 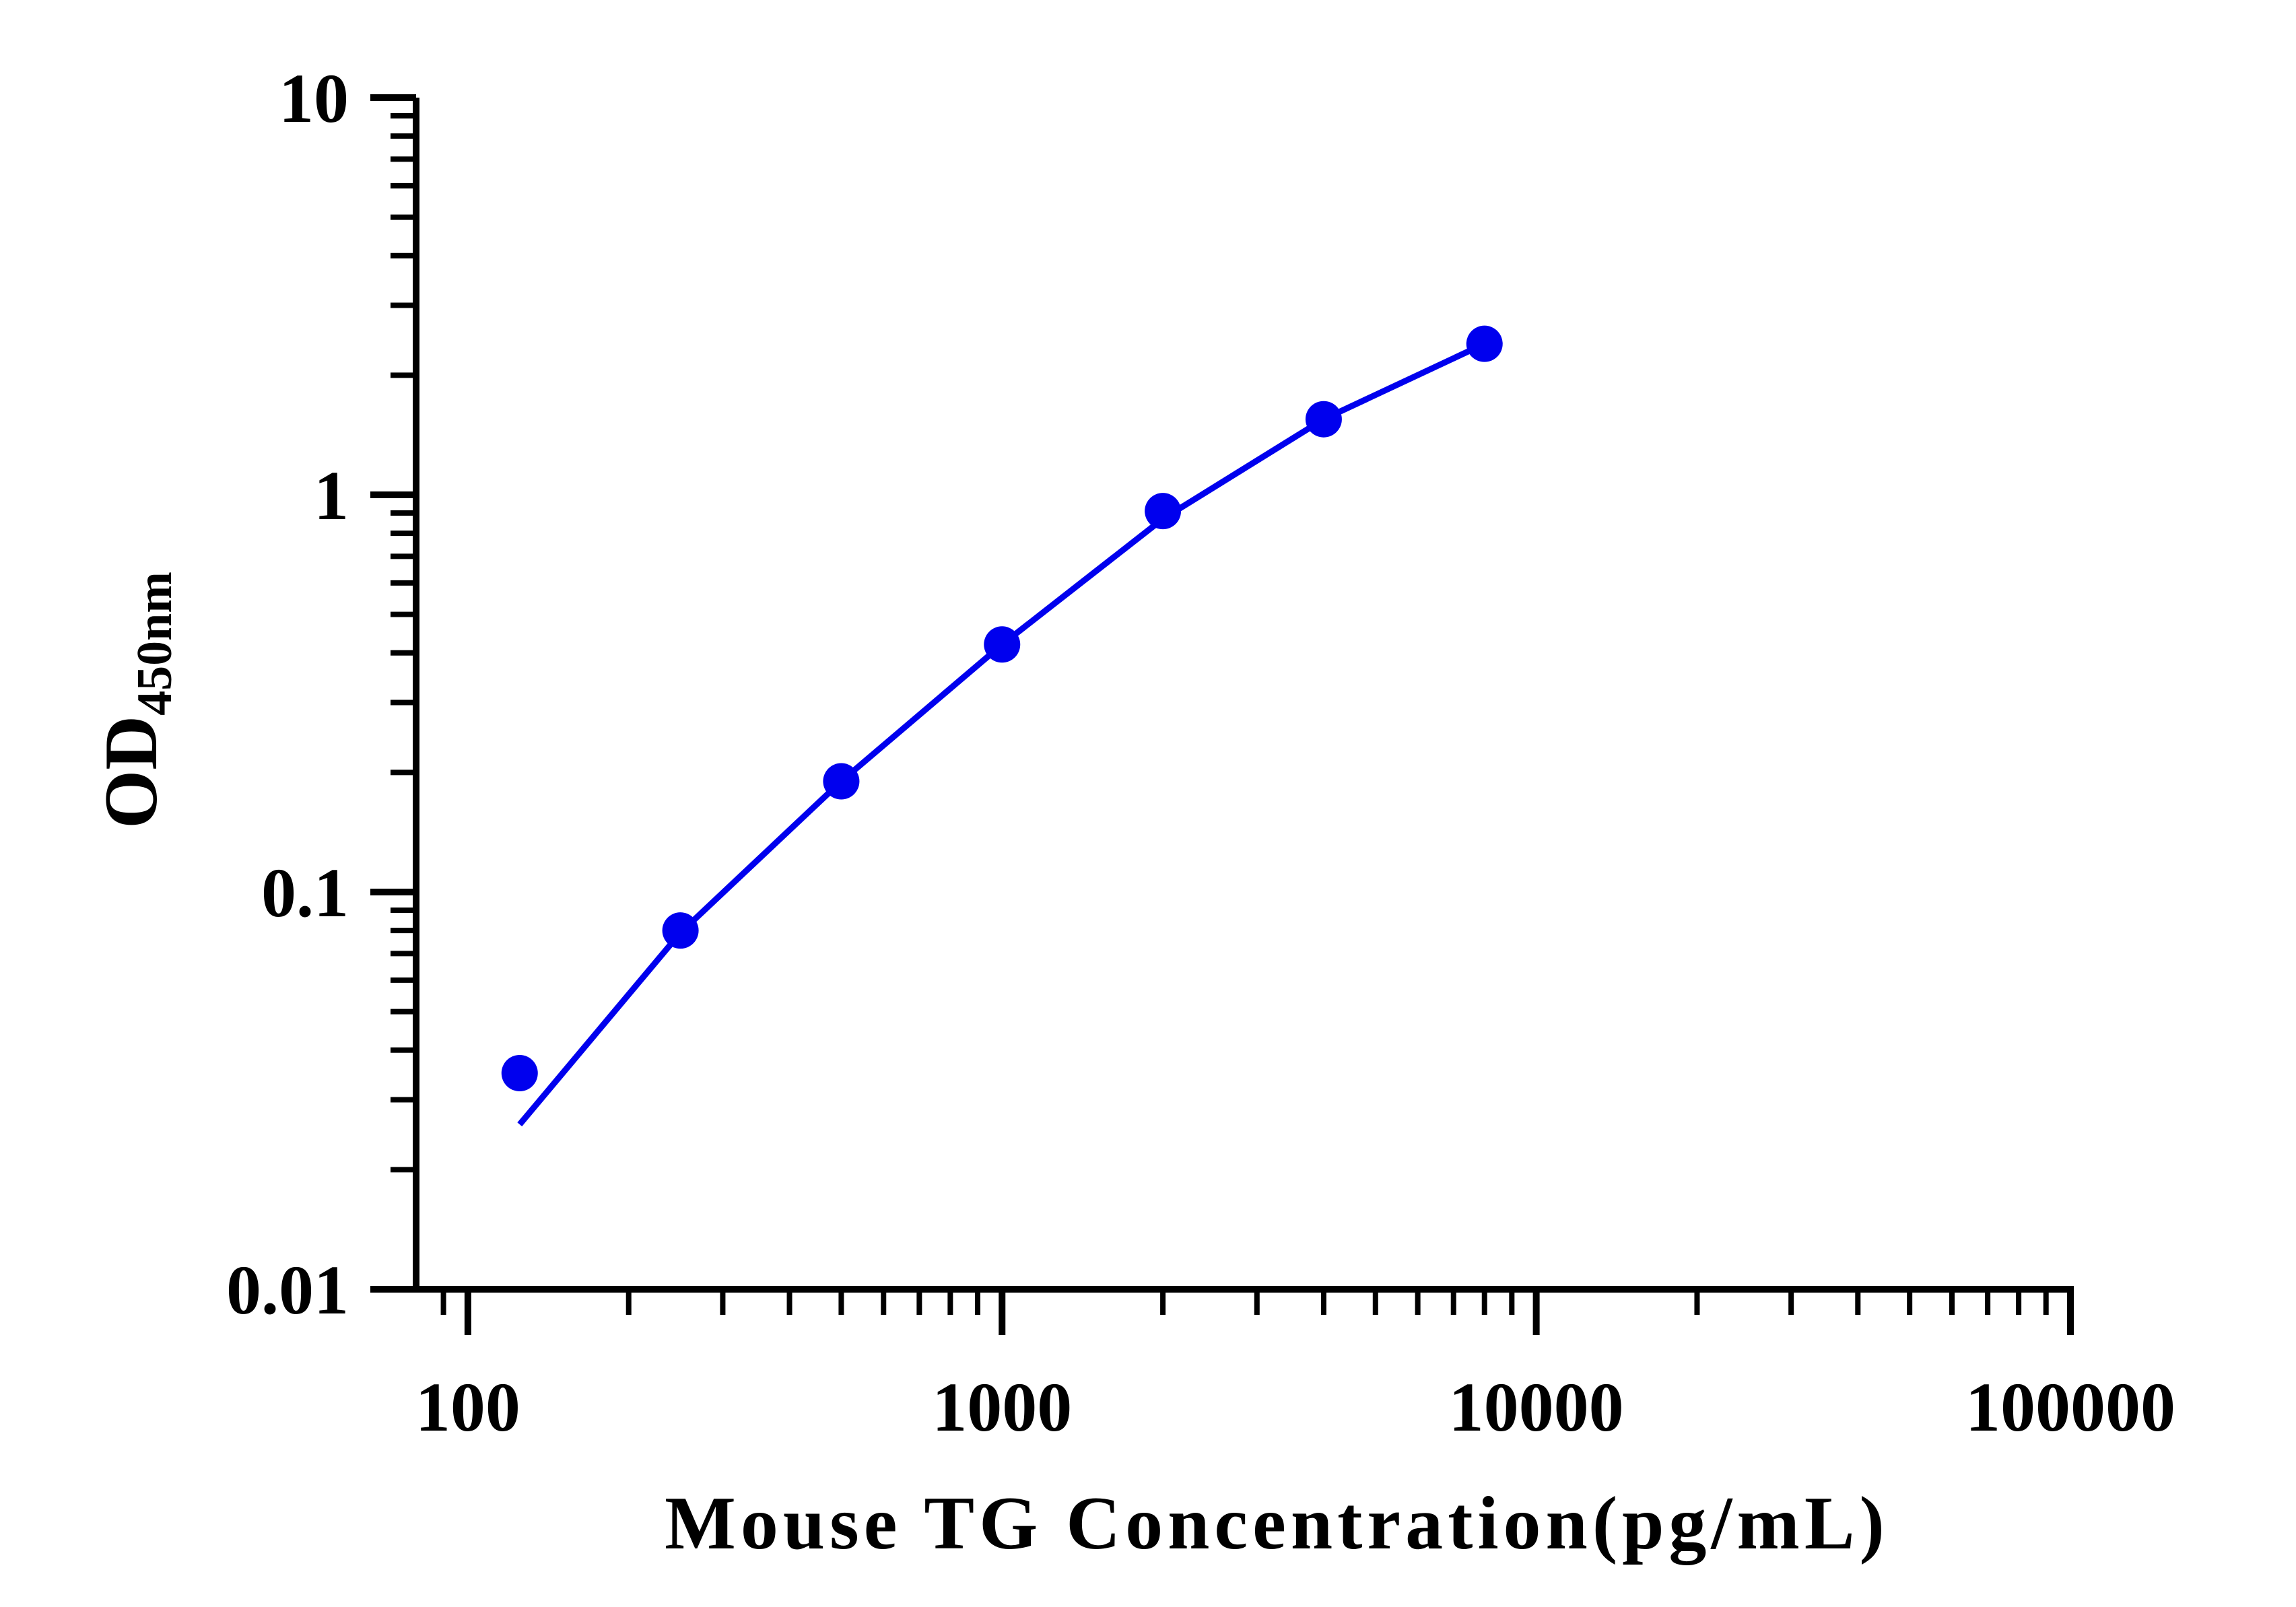 What do you see at coordinates (331, 496) in the screenshot?
I see `y-tick-label: 1` at bounding box center [331, 496].